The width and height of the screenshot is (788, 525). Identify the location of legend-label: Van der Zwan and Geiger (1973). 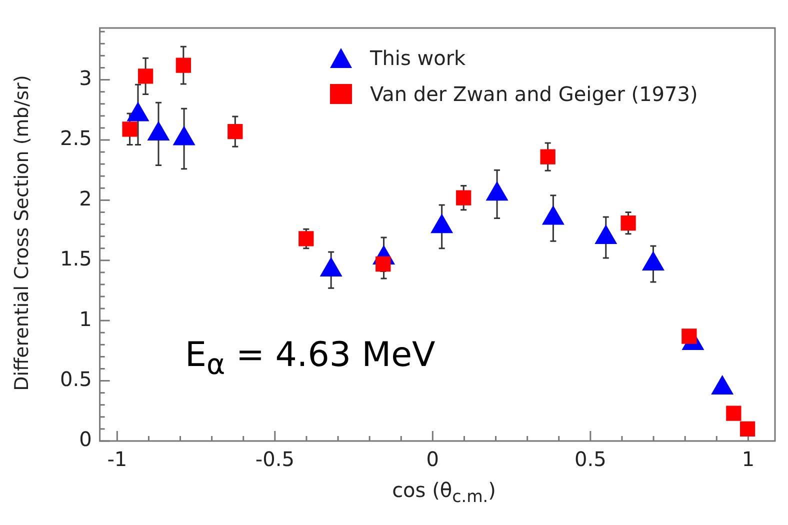
(534, 94).